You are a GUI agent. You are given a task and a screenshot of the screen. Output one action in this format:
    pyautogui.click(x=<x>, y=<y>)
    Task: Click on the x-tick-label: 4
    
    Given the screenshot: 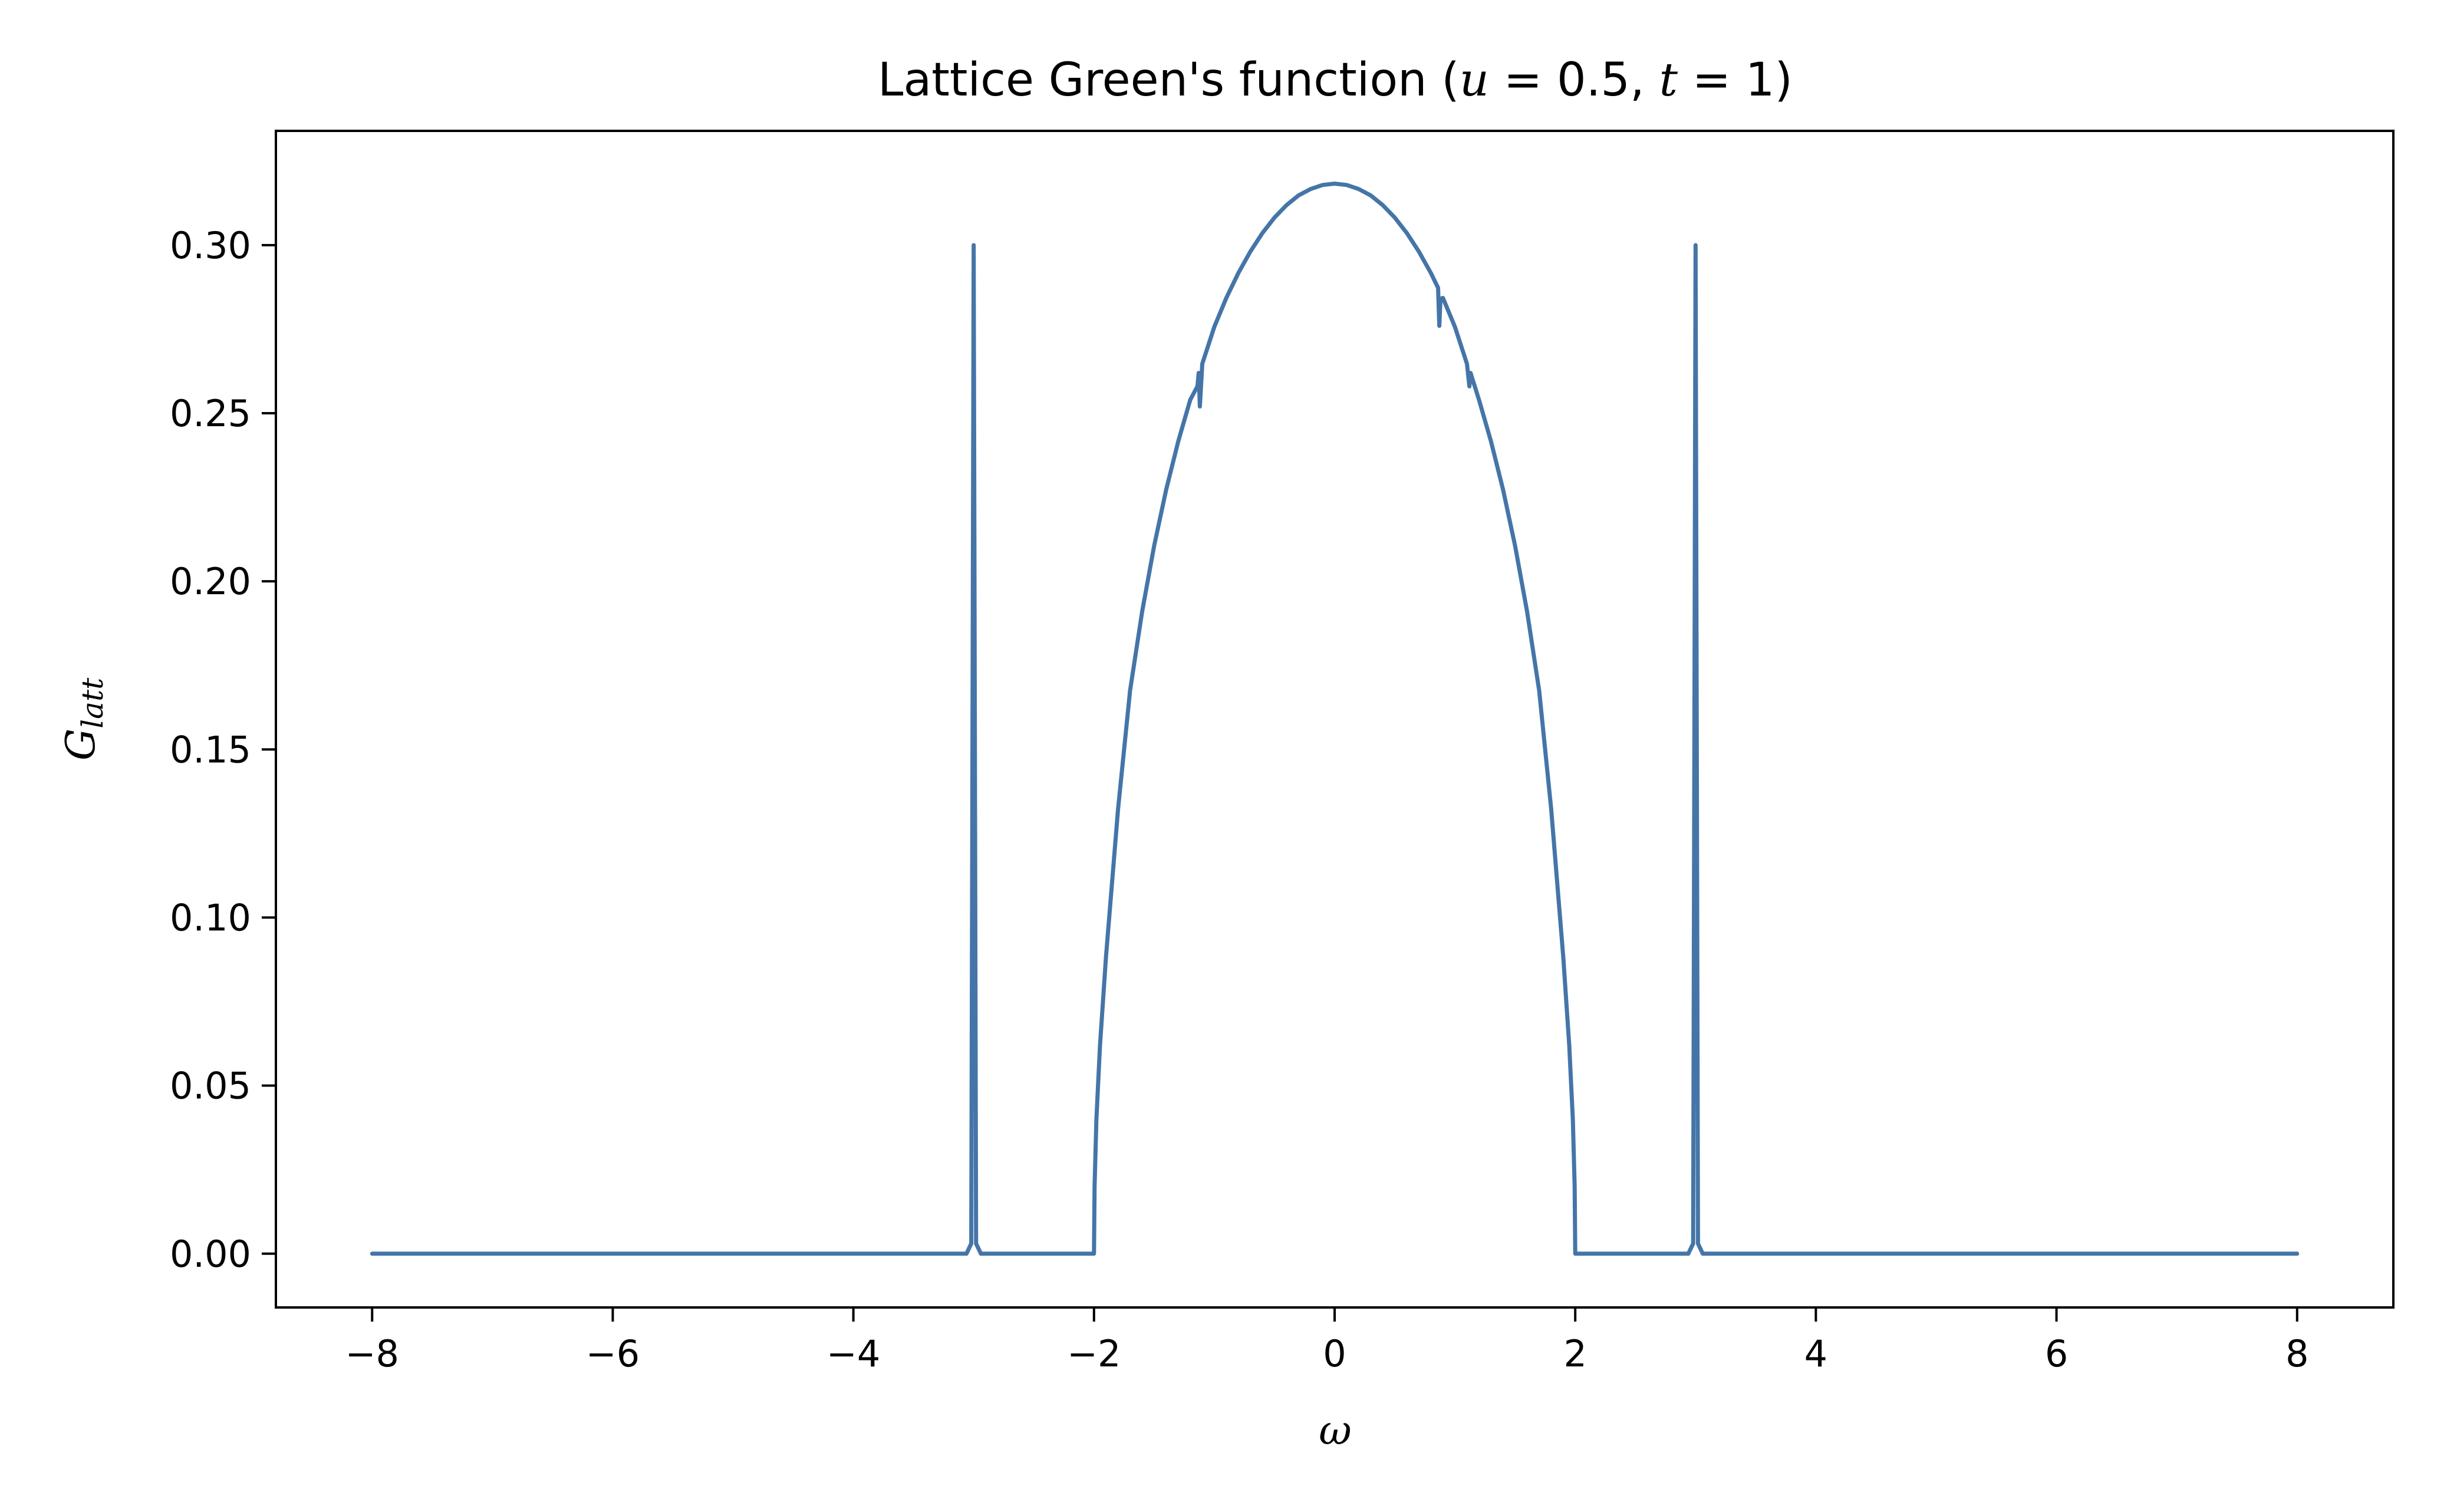 What is the action you would take?
    pyautogui.click(x=1815, y=1353)
    